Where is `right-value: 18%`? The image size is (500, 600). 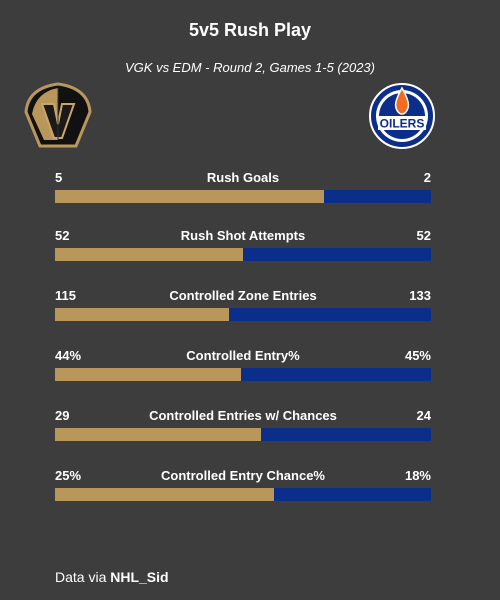 right-value: 18% is located at coordinates (417, 475).